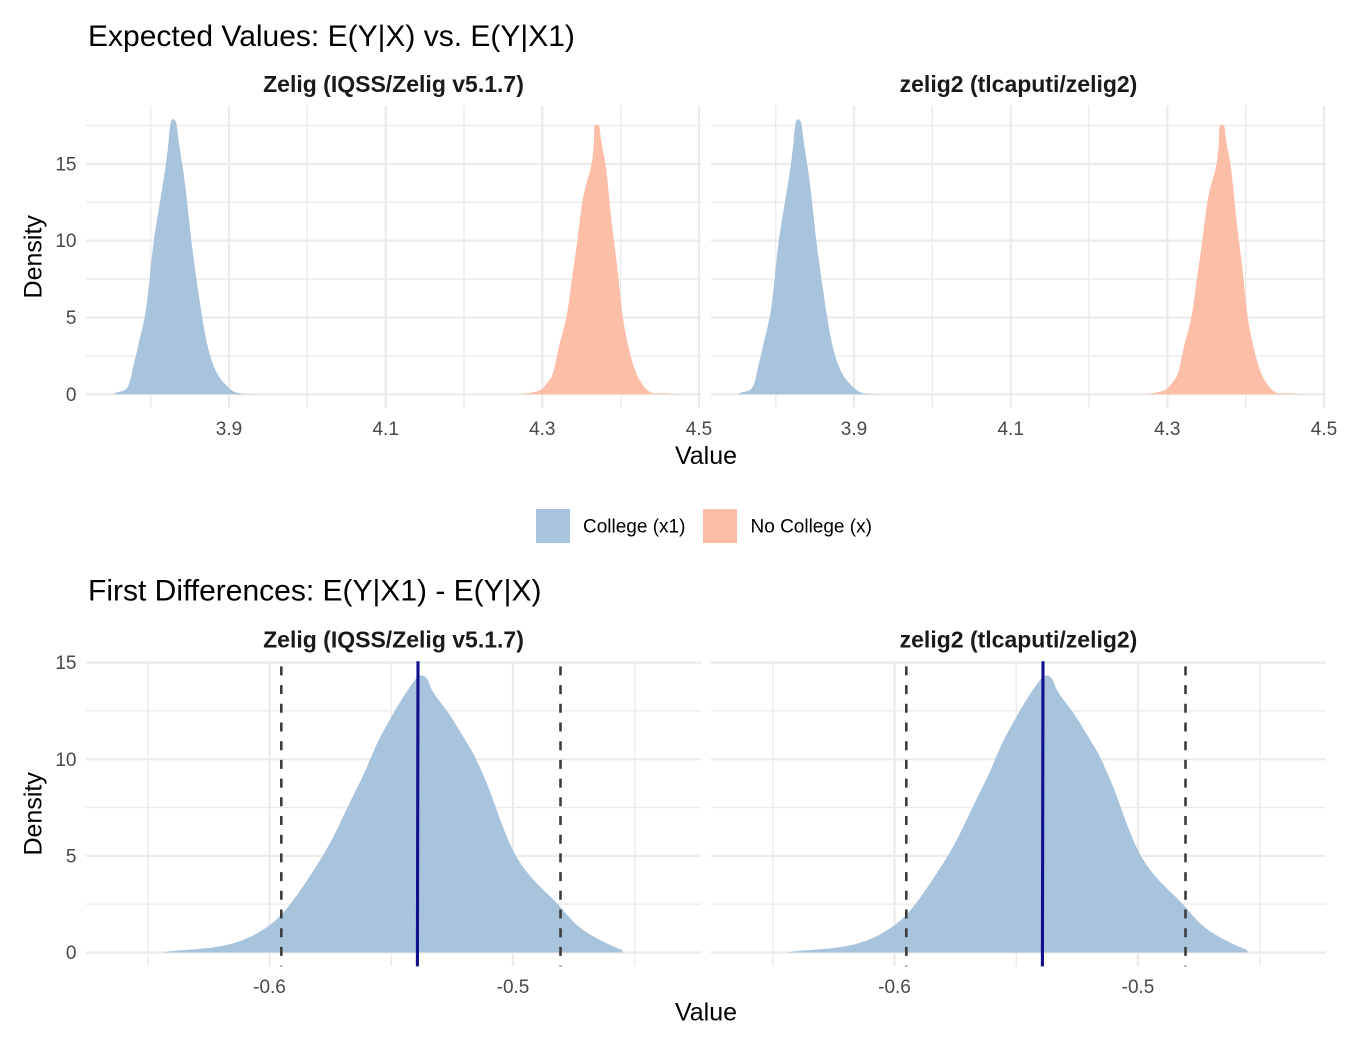 The width and height of the screenshot is (1350, 1050). Describe the element at coordinates (811, 526) in the screenshot. I see `svg-text: No College (x)` at that location.